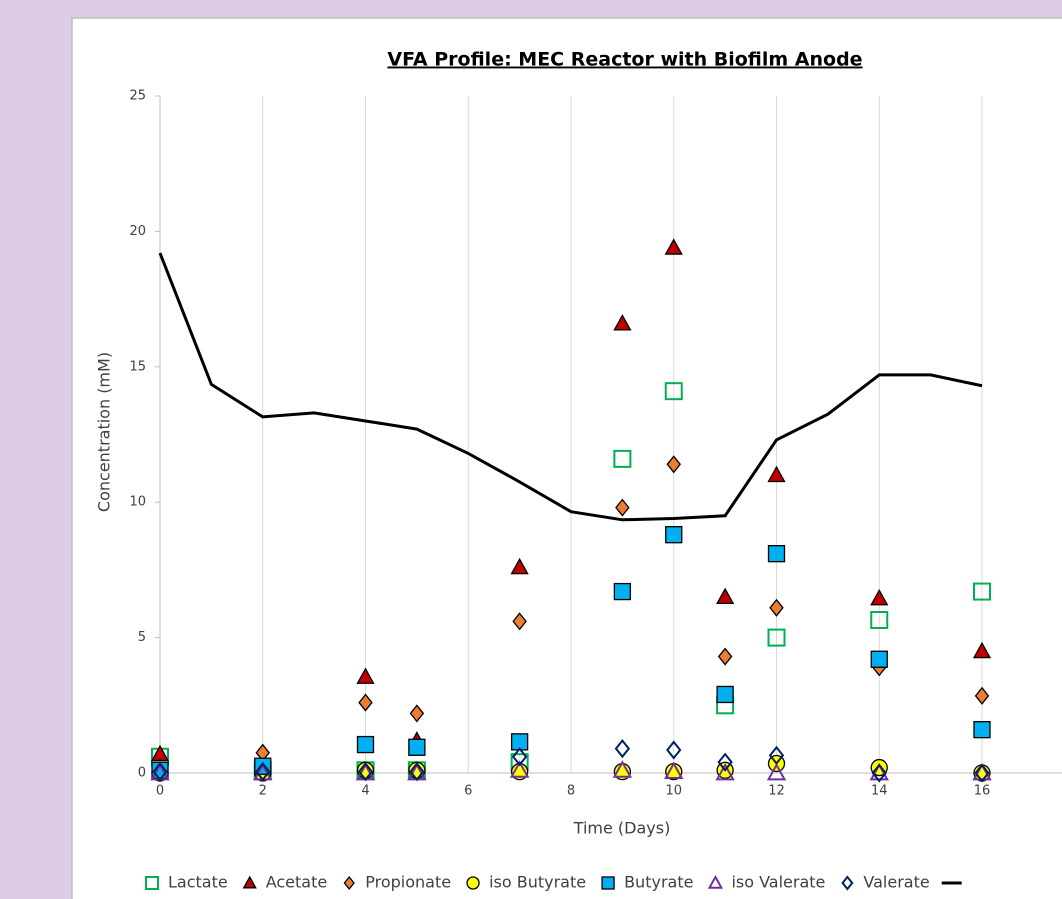  What do you see at coordinates (571, 791) in the screenshot?
I see `x-tick-label: 8` at bounding box center [571, 791].